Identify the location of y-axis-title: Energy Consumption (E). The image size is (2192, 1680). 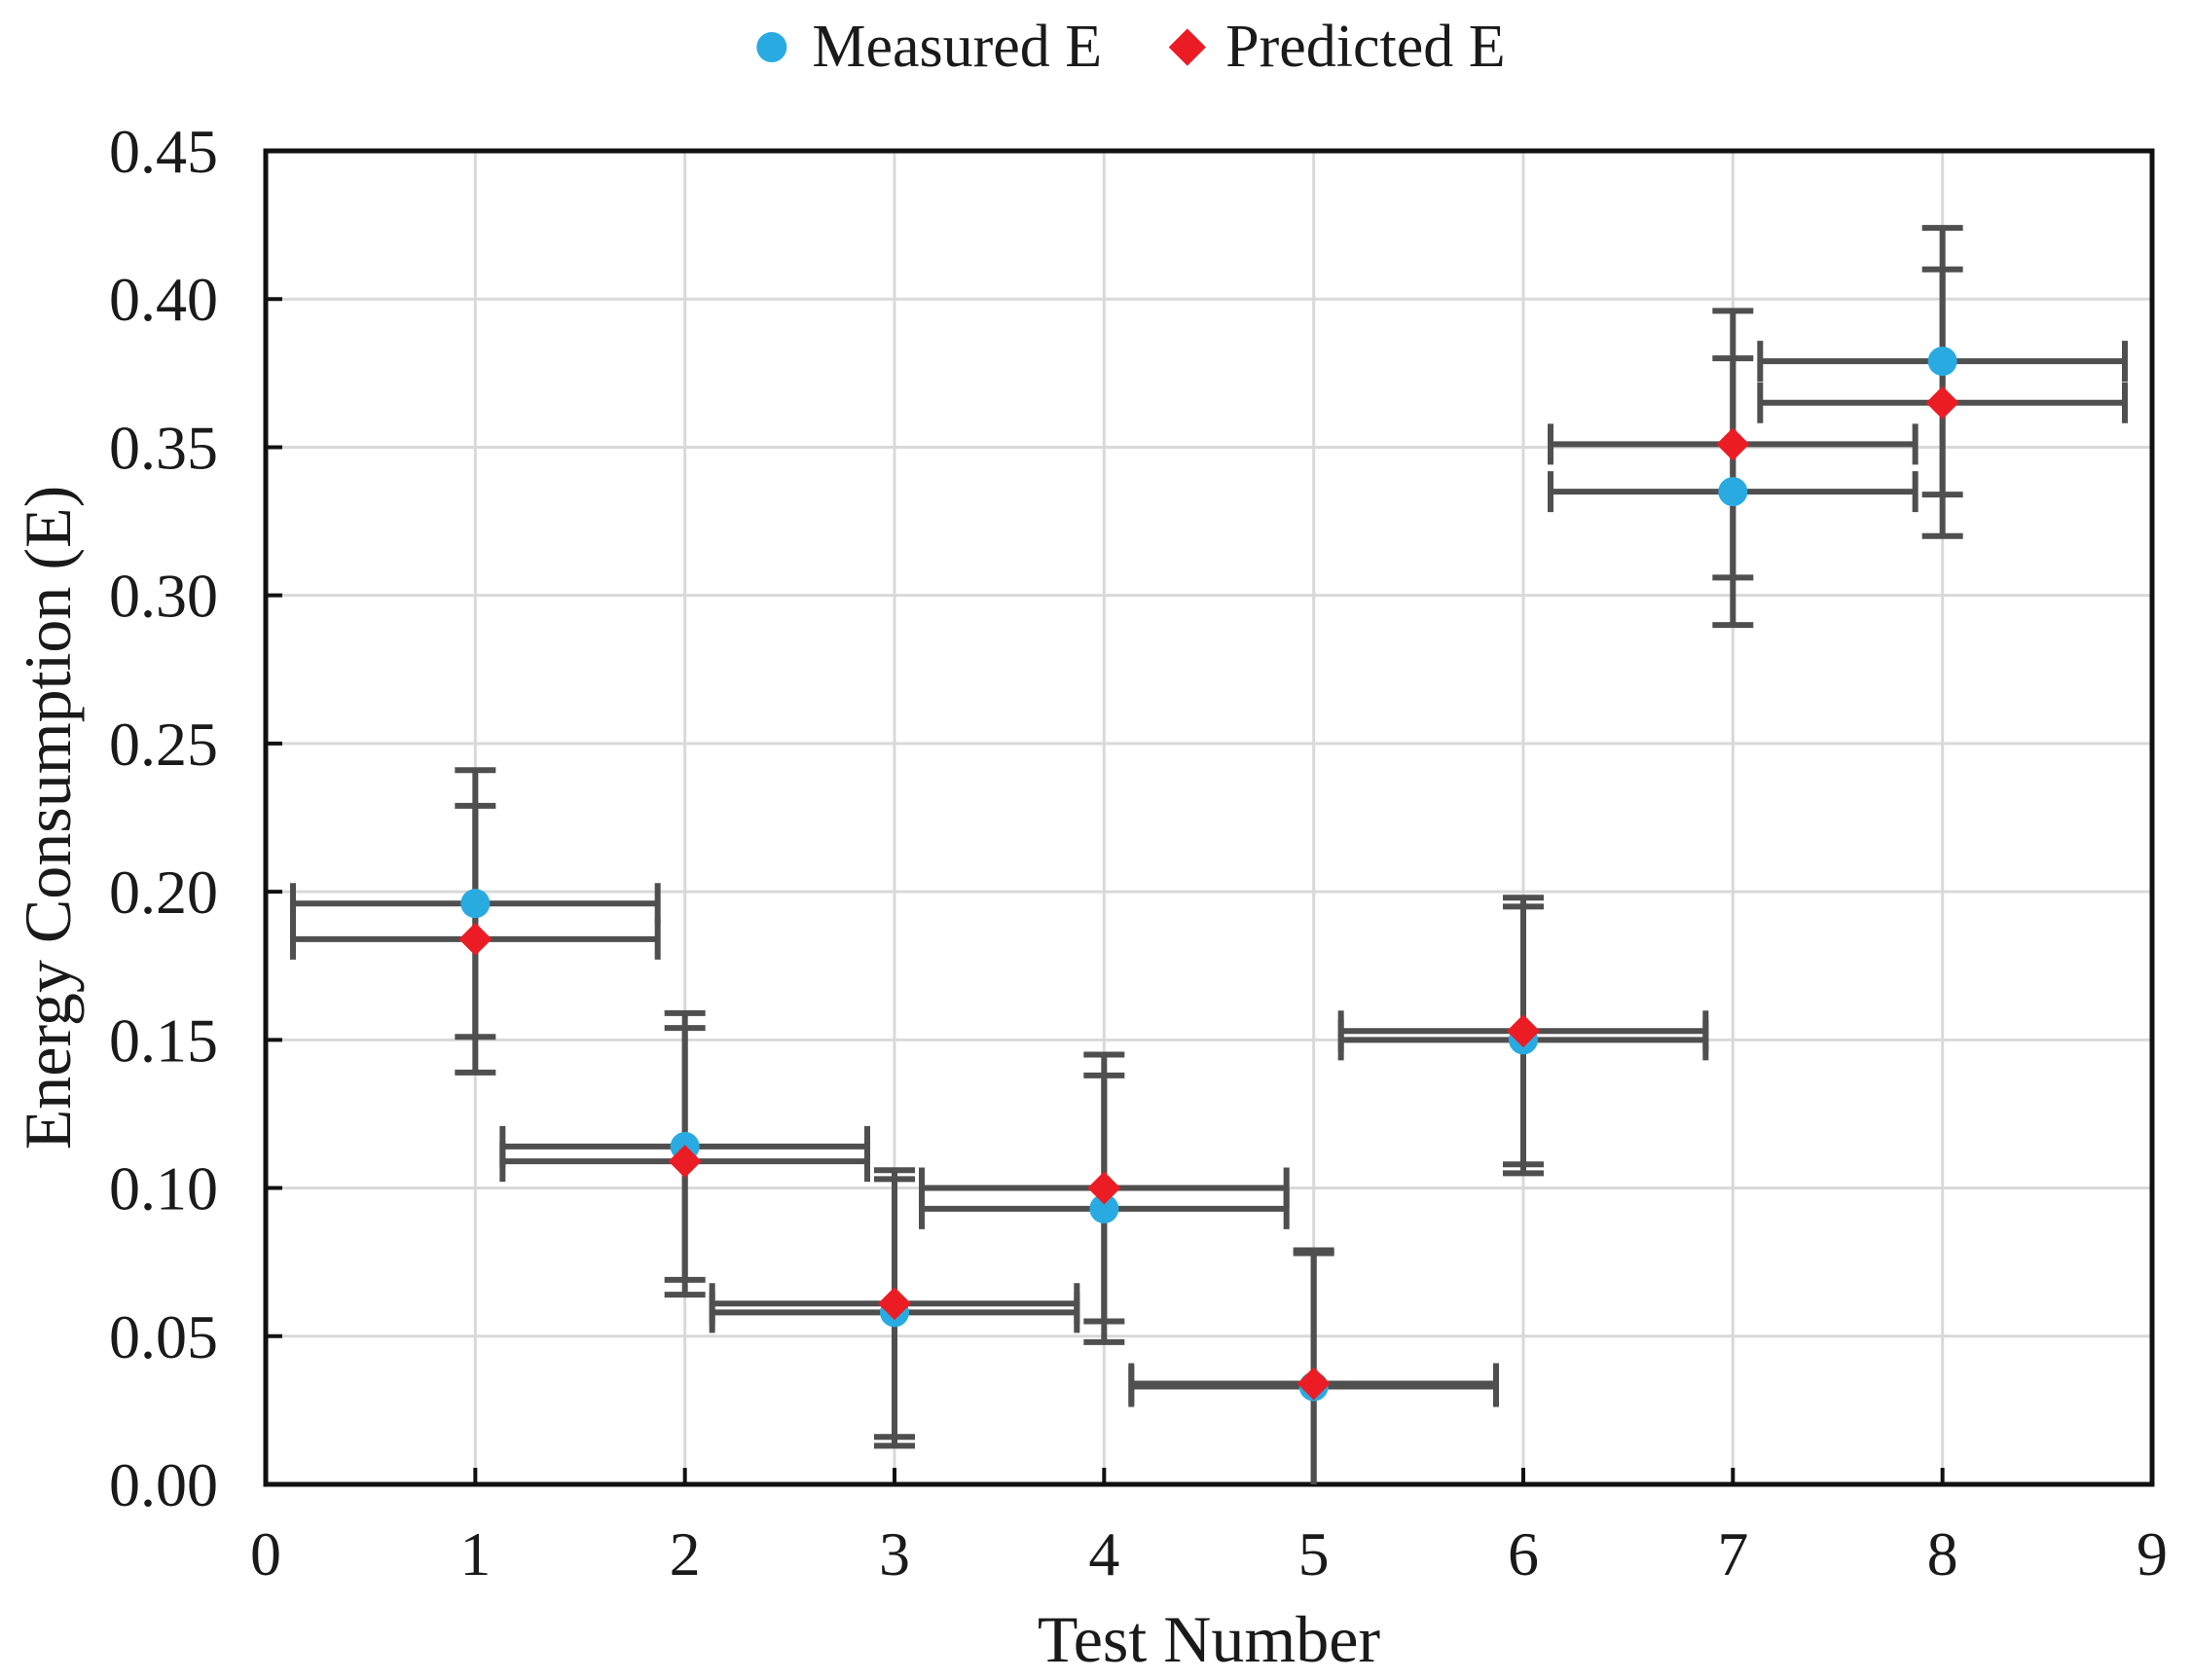
(48, 818).